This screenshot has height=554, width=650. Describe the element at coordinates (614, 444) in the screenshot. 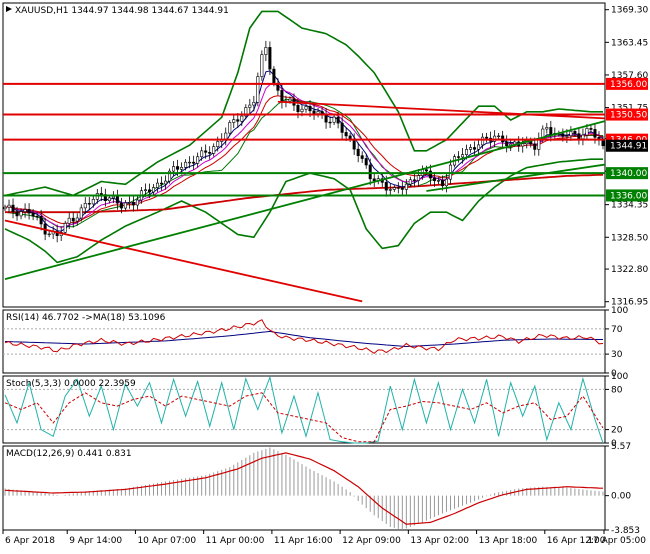

I see `stoch-tick-label: 0` at that location.